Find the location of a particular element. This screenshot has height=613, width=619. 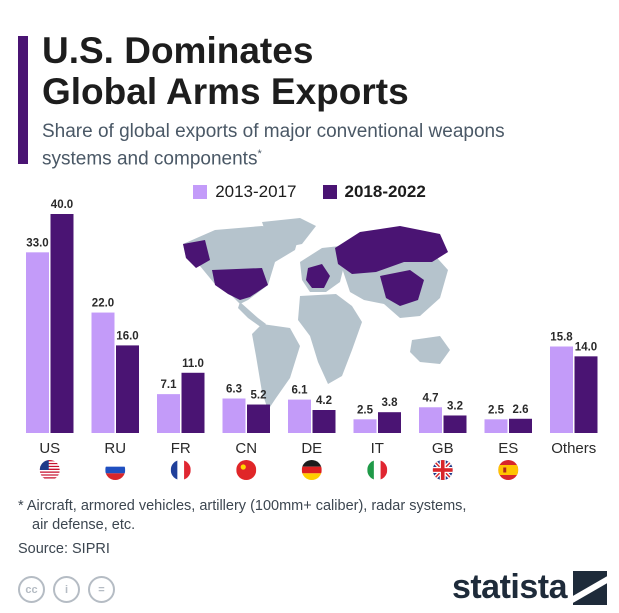

value-label-cn-2018-2022: 5.2 is located at coordinates (259, 396).